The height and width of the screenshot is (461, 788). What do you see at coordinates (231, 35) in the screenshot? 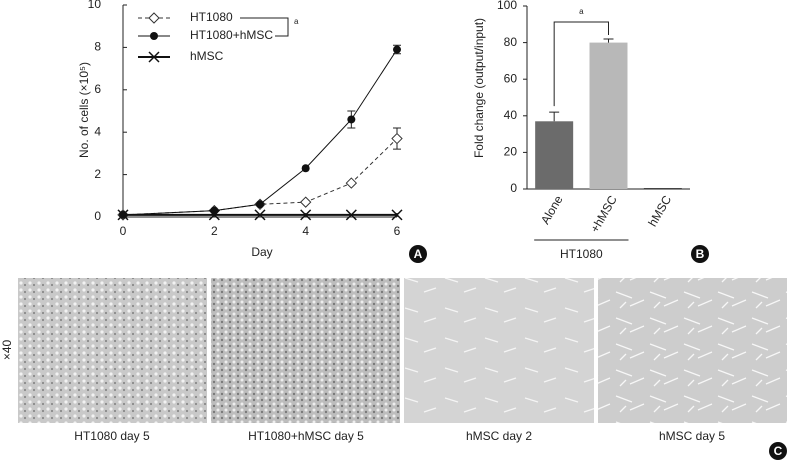
I see `legend-label: HT1080+hMSC` at bounding box center [231, 35].